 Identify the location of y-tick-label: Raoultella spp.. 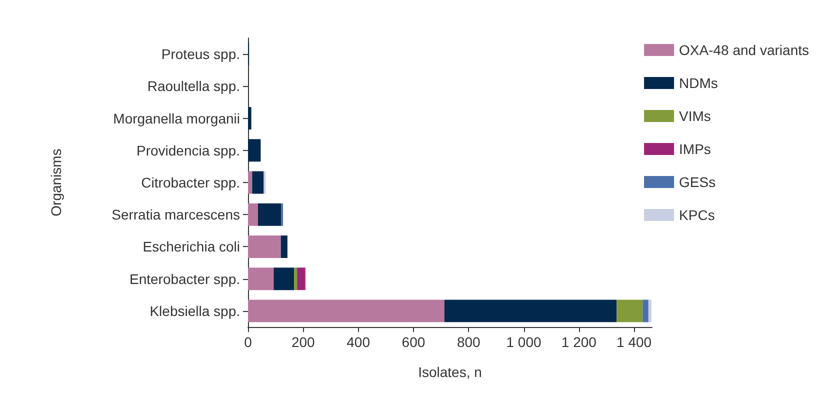
(193, 86).